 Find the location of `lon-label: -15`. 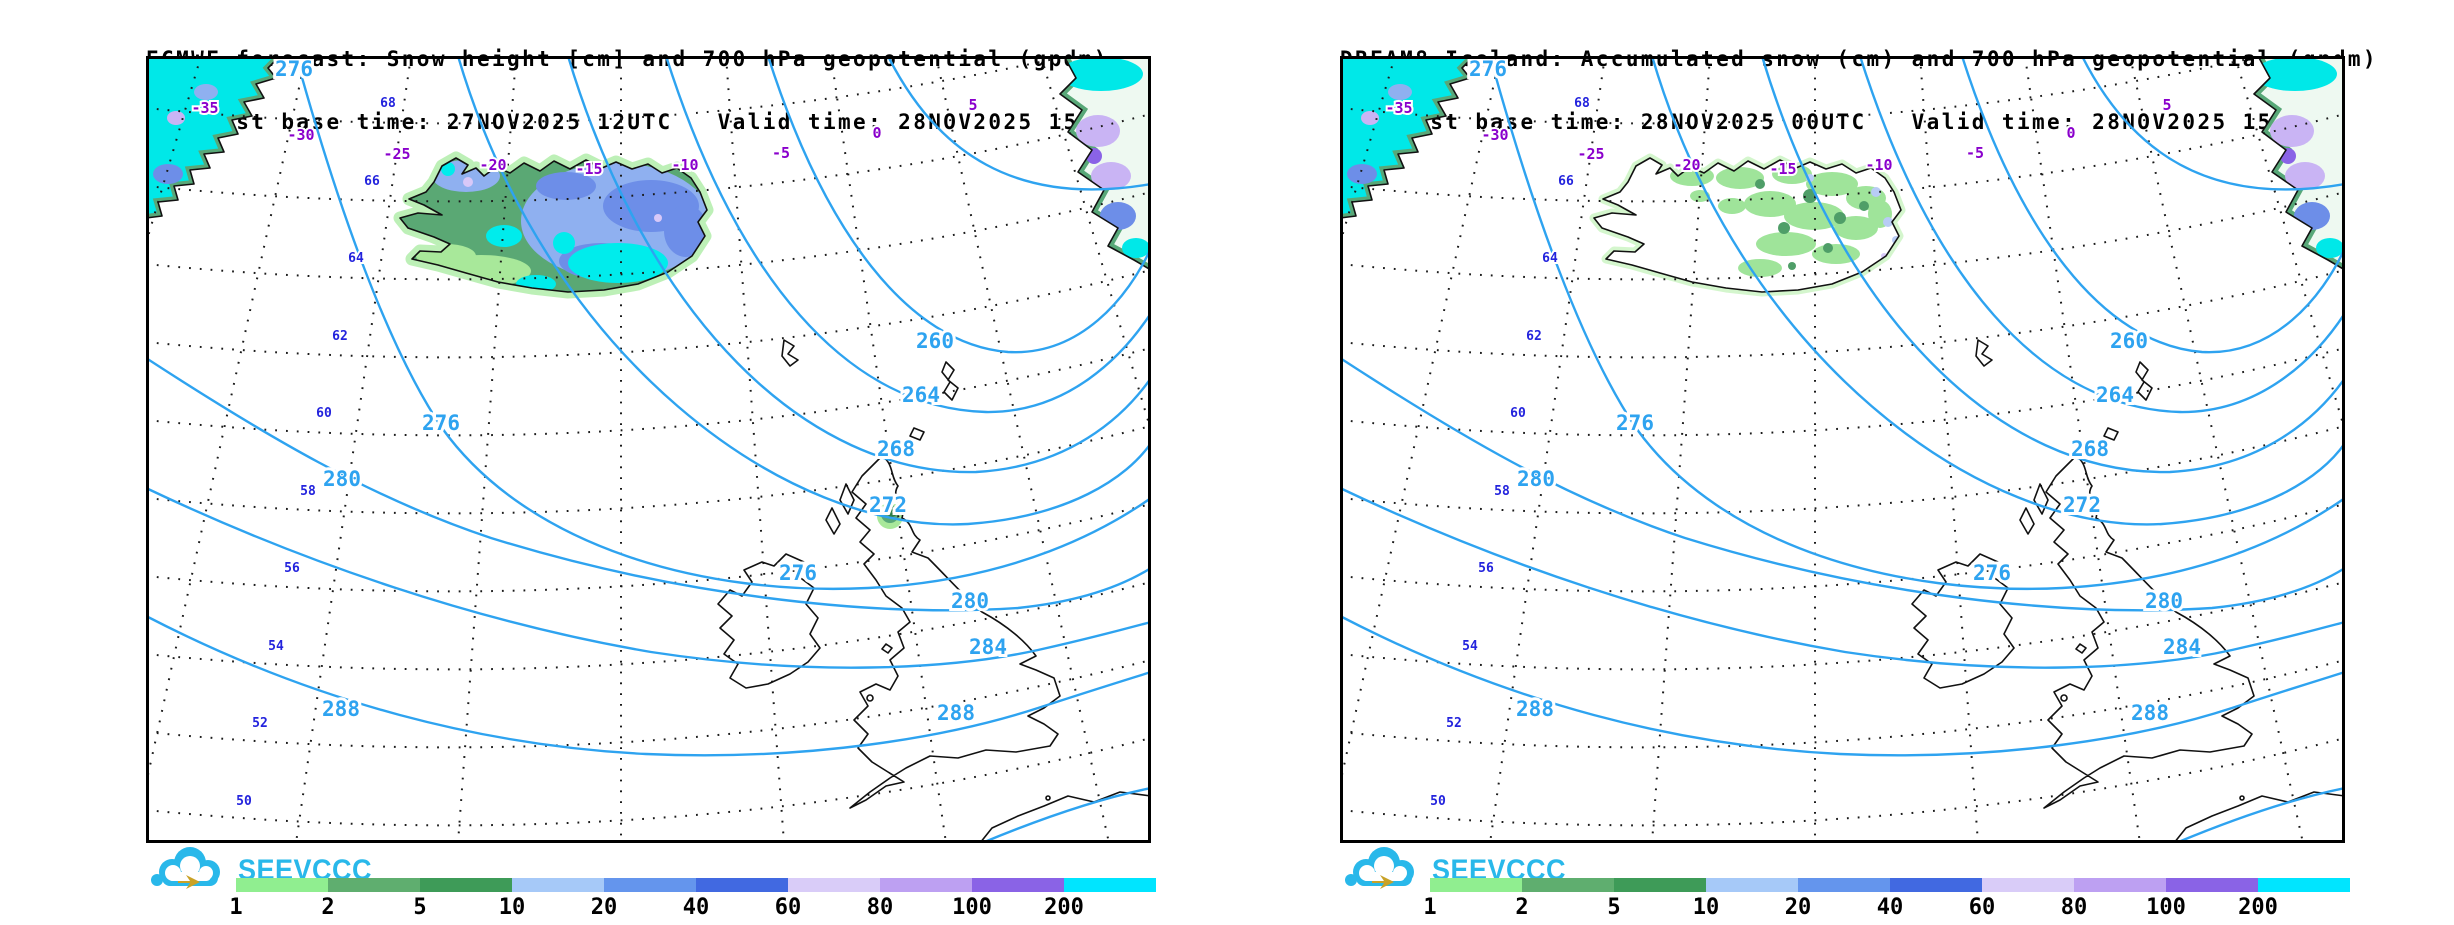

lon-label: -15 is located at coordinates (1782, 169).